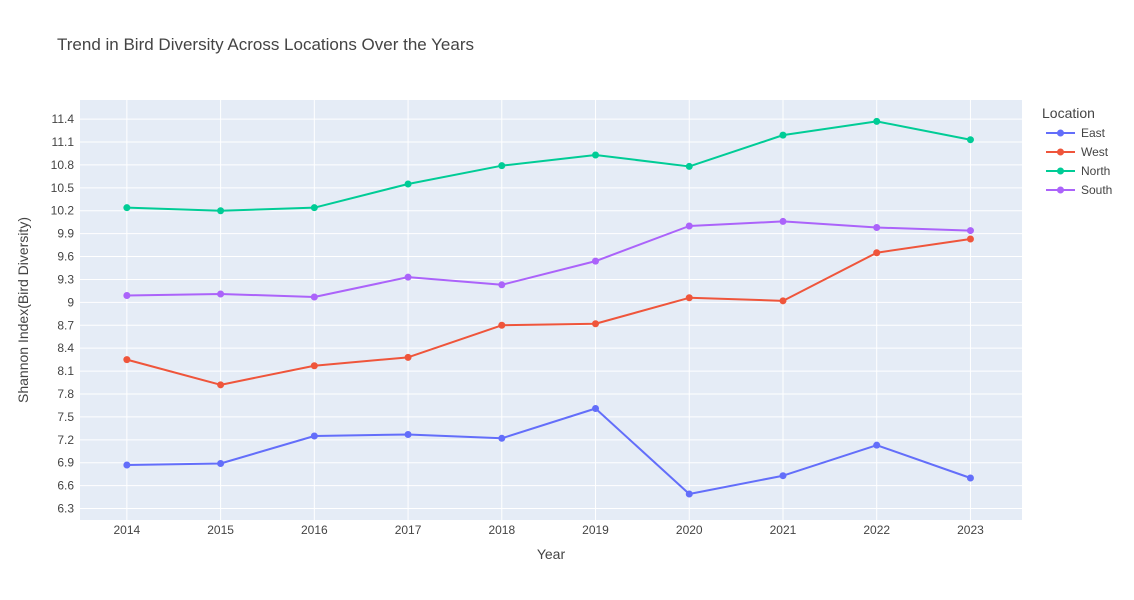 The image size is (1134, 600). What do you see at coordinates (65, 234) in the screenshot?
I see `y-tick-label: 9.9` at bounding box center [65, 234].